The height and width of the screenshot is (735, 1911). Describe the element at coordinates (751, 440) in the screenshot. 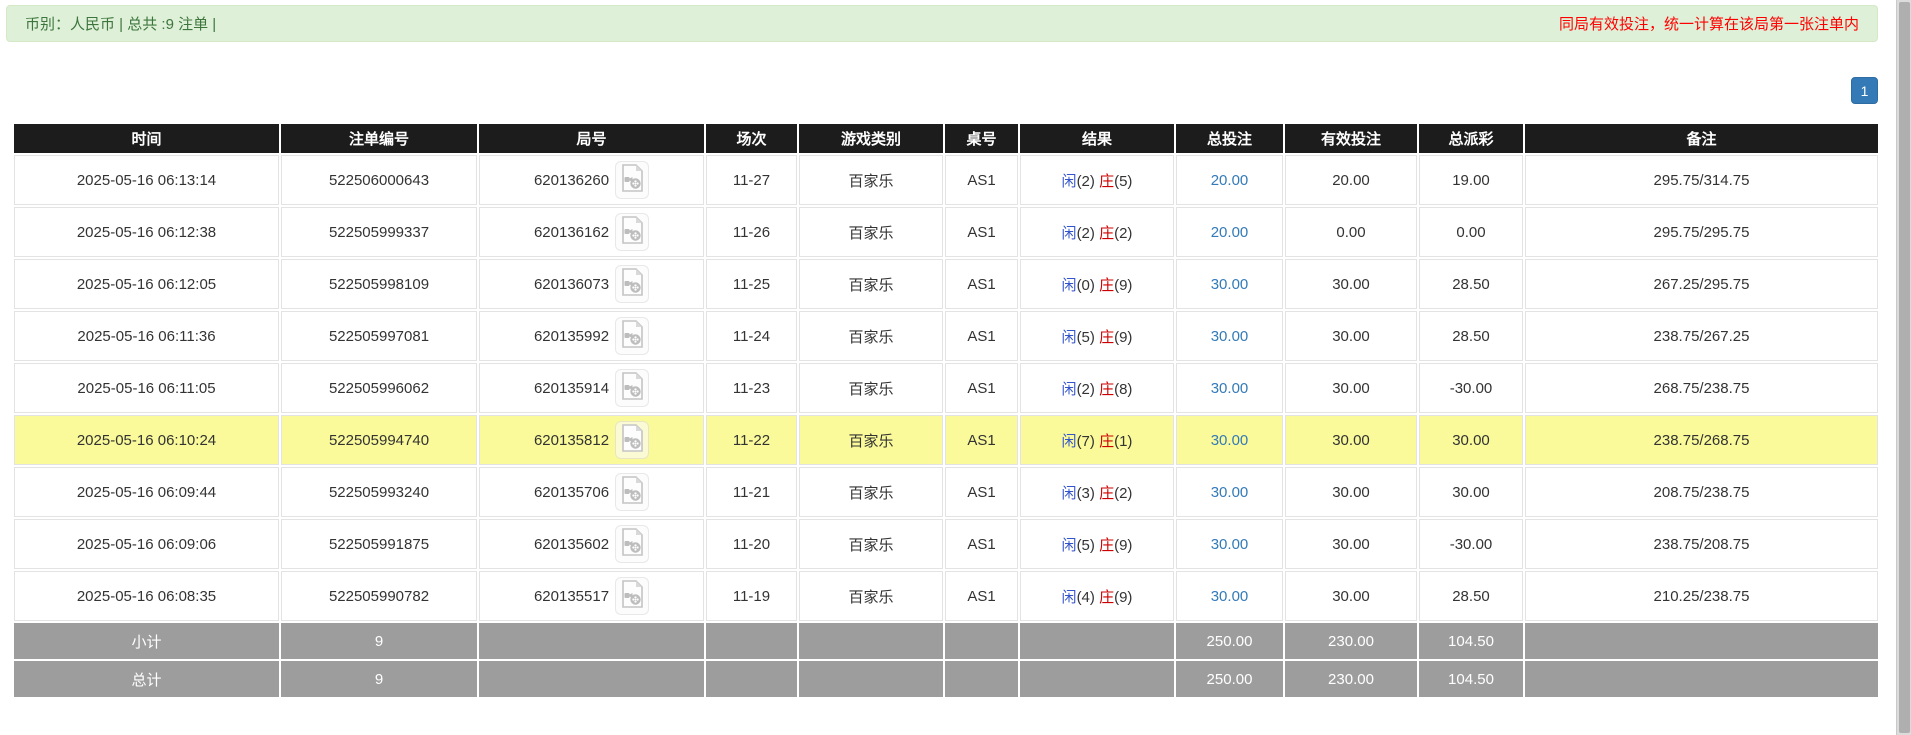

I see `cell-session: 11-22` at that location.